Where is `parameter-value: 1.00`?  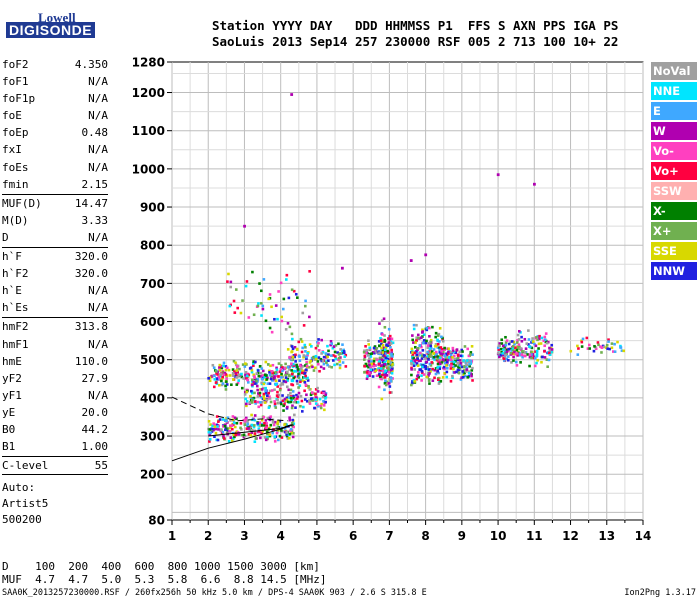
parameter-value: 1.00 is located at coordinates (95, 447).